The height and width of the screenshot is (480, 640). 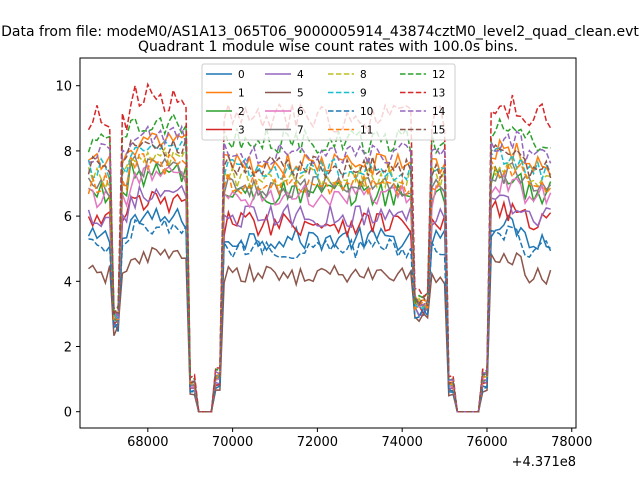 I want to click on legend-label-12: 12, so click(x=438, y=75).